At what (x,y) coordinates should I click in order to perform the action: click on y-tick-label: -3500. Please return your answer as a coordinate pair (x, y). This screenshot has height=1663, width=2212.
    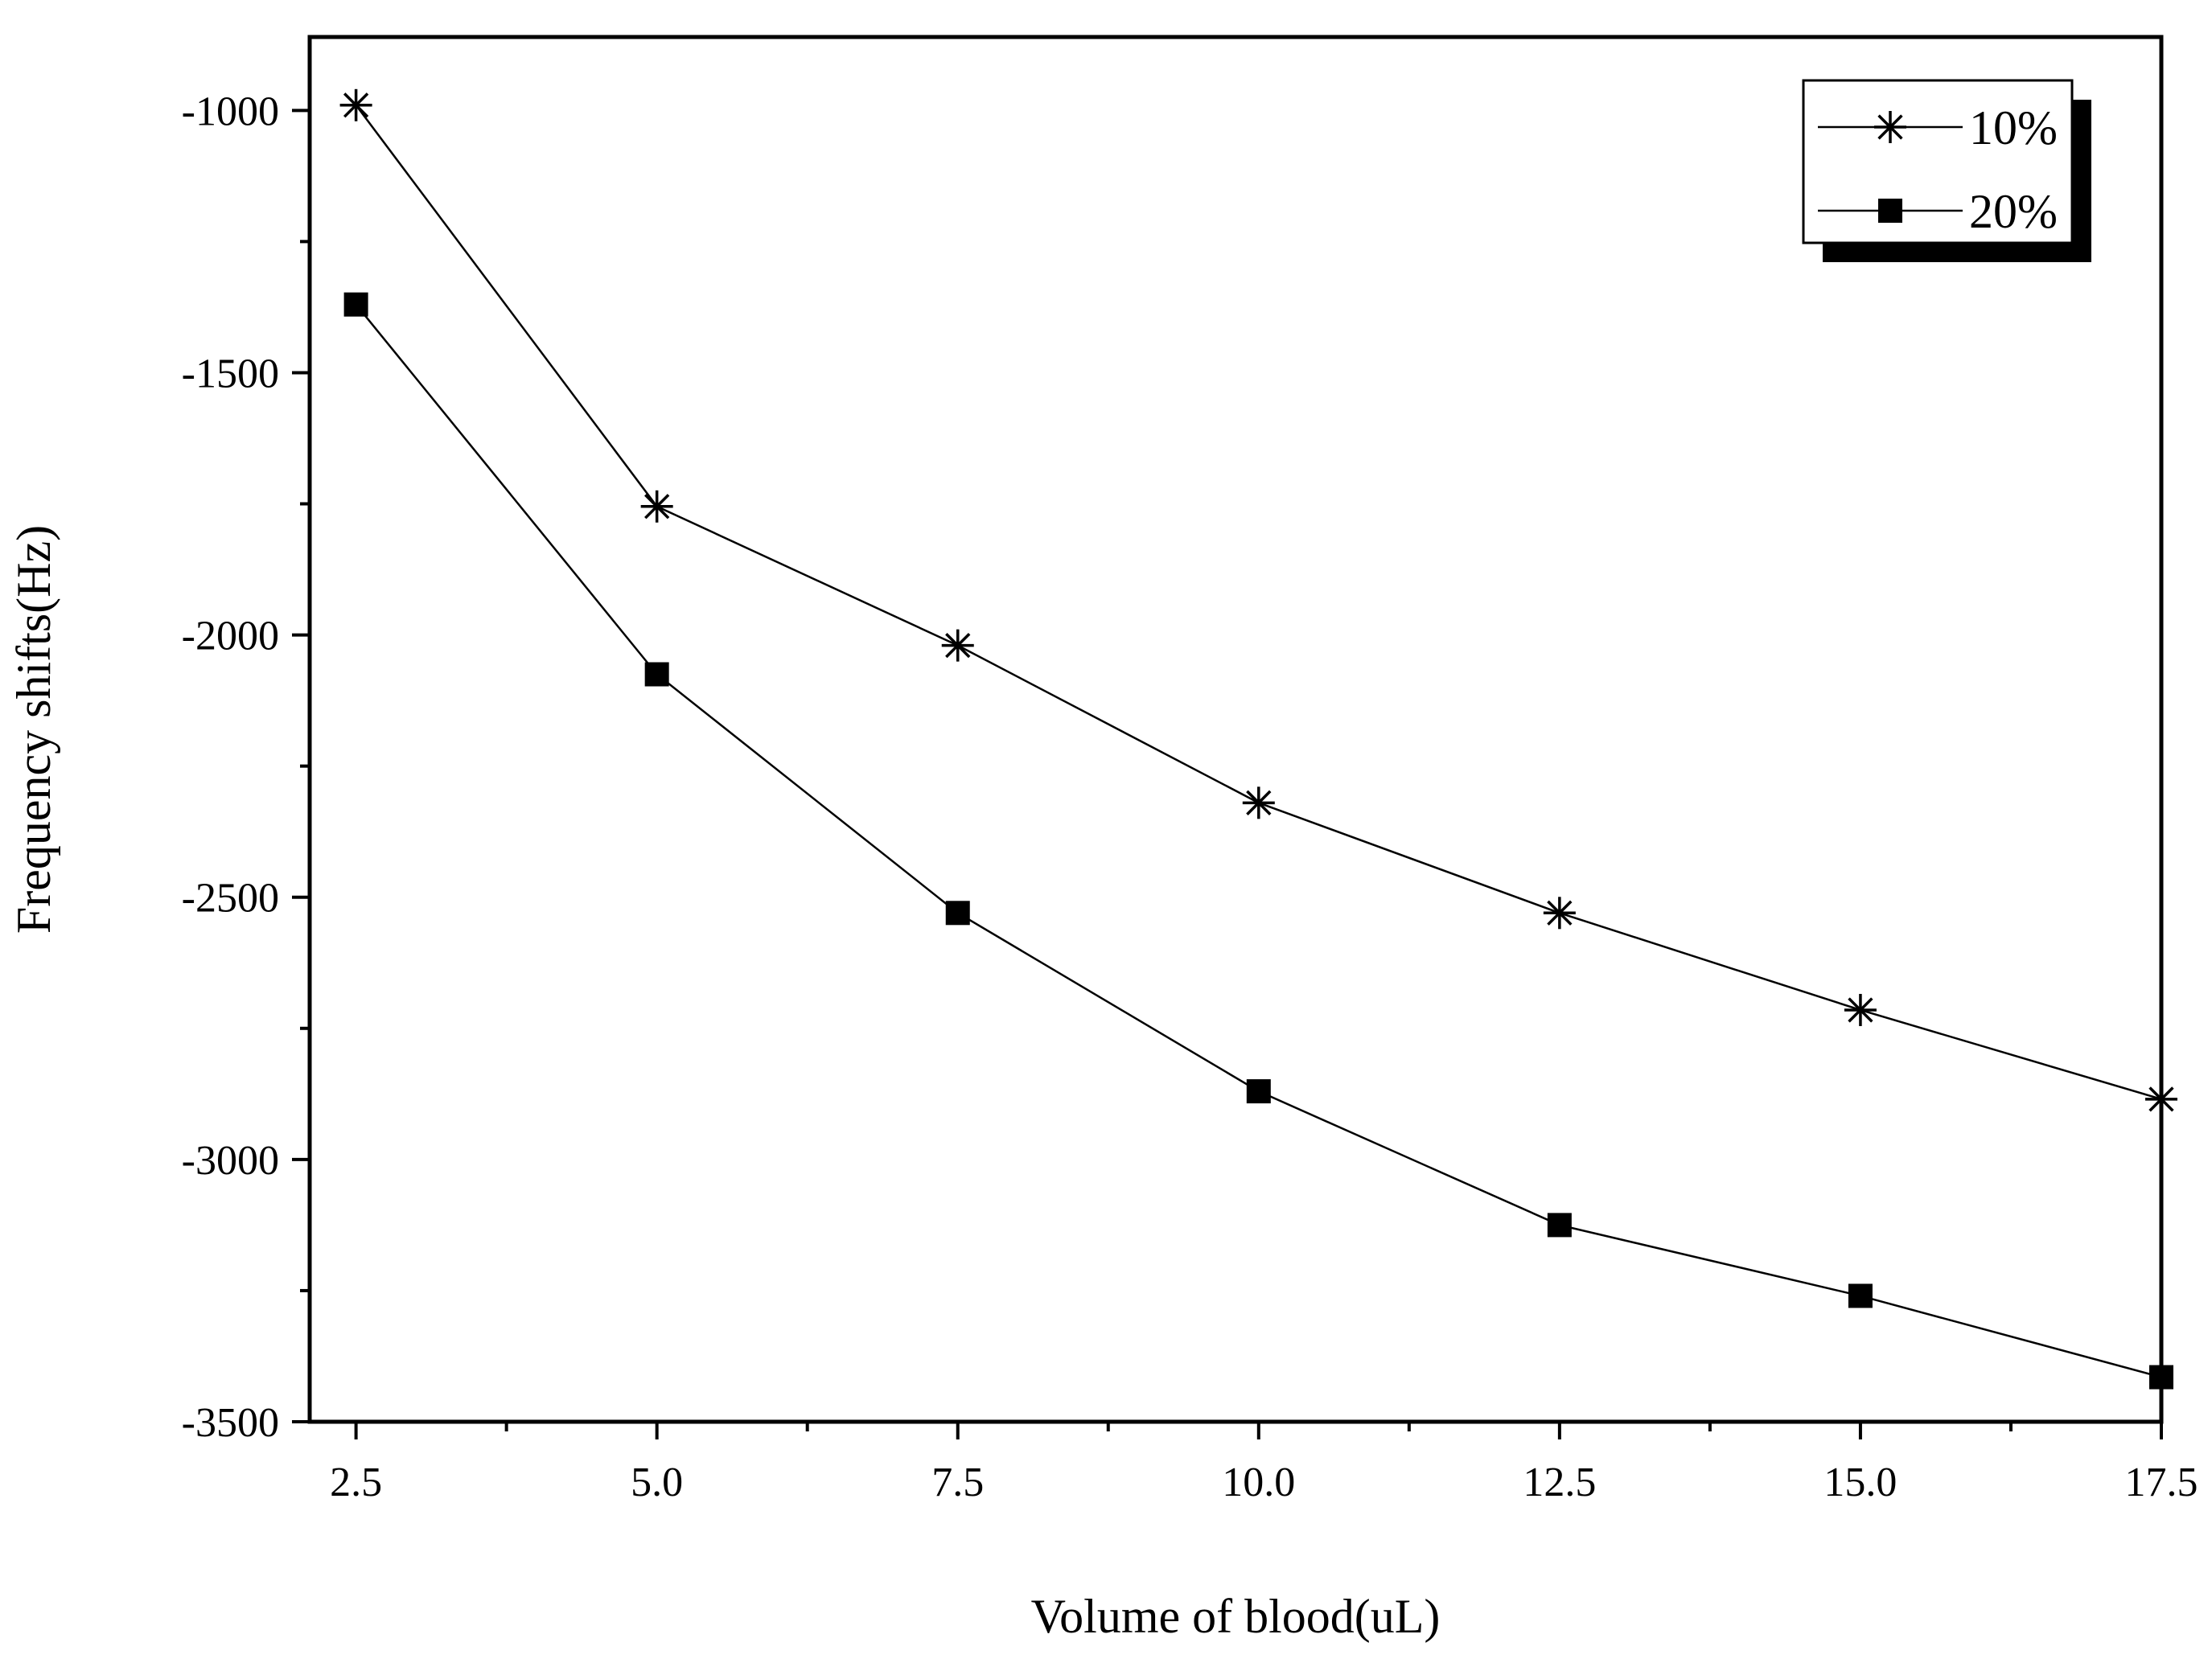
    Looking at the image, I should click on (230, 1423).